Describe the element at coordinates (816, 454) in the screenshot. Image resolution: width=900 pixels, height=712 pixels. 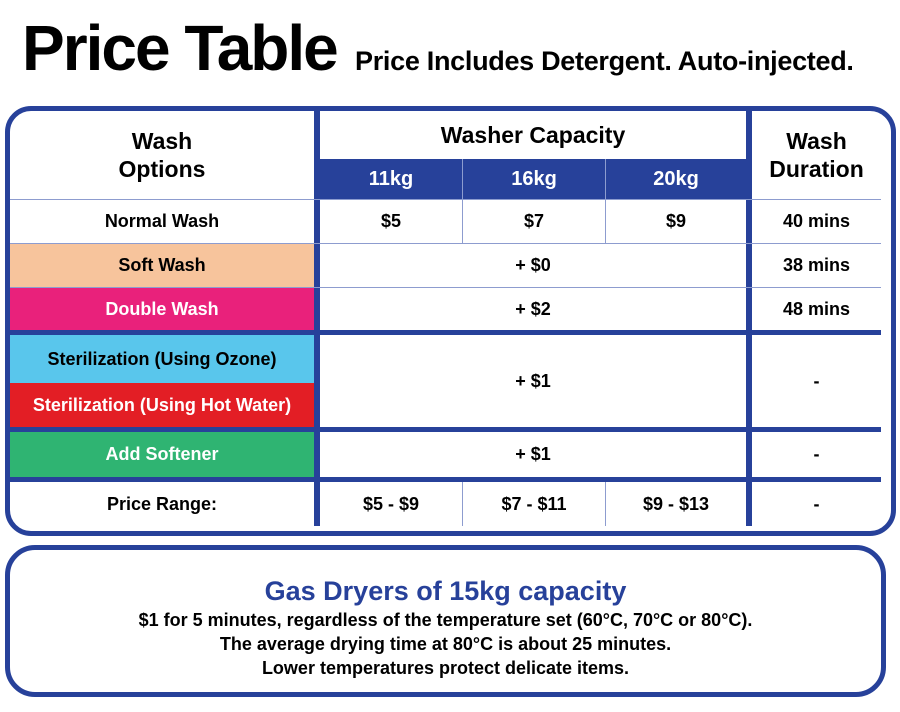
I see `duration-softener: -` at that location.